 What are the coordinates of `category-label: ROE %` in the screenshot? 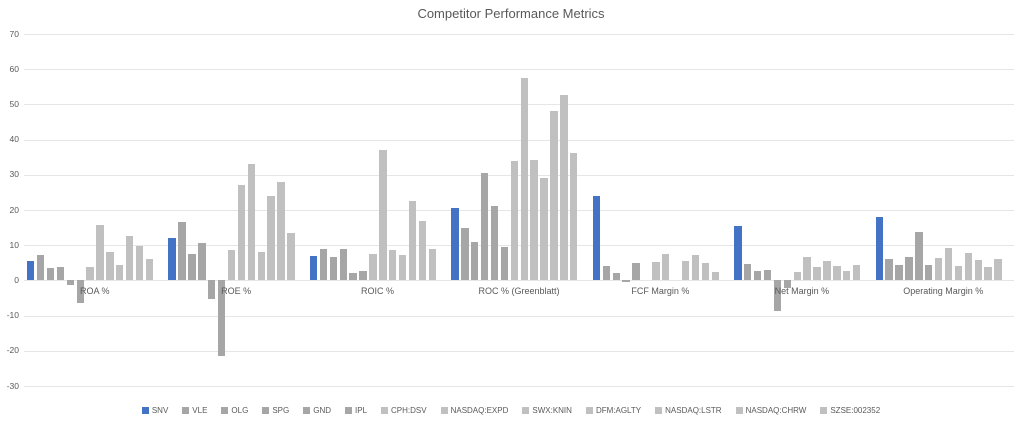 It's located at (236, 291).